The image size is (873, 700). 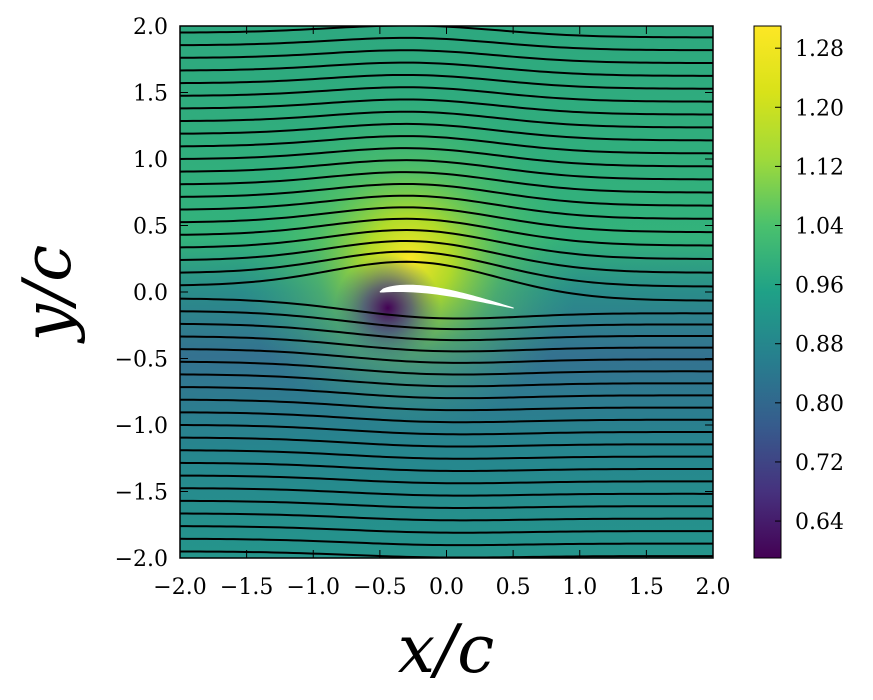 I want to click on x-tick-label: −0.5, so click(x=379, y=587).